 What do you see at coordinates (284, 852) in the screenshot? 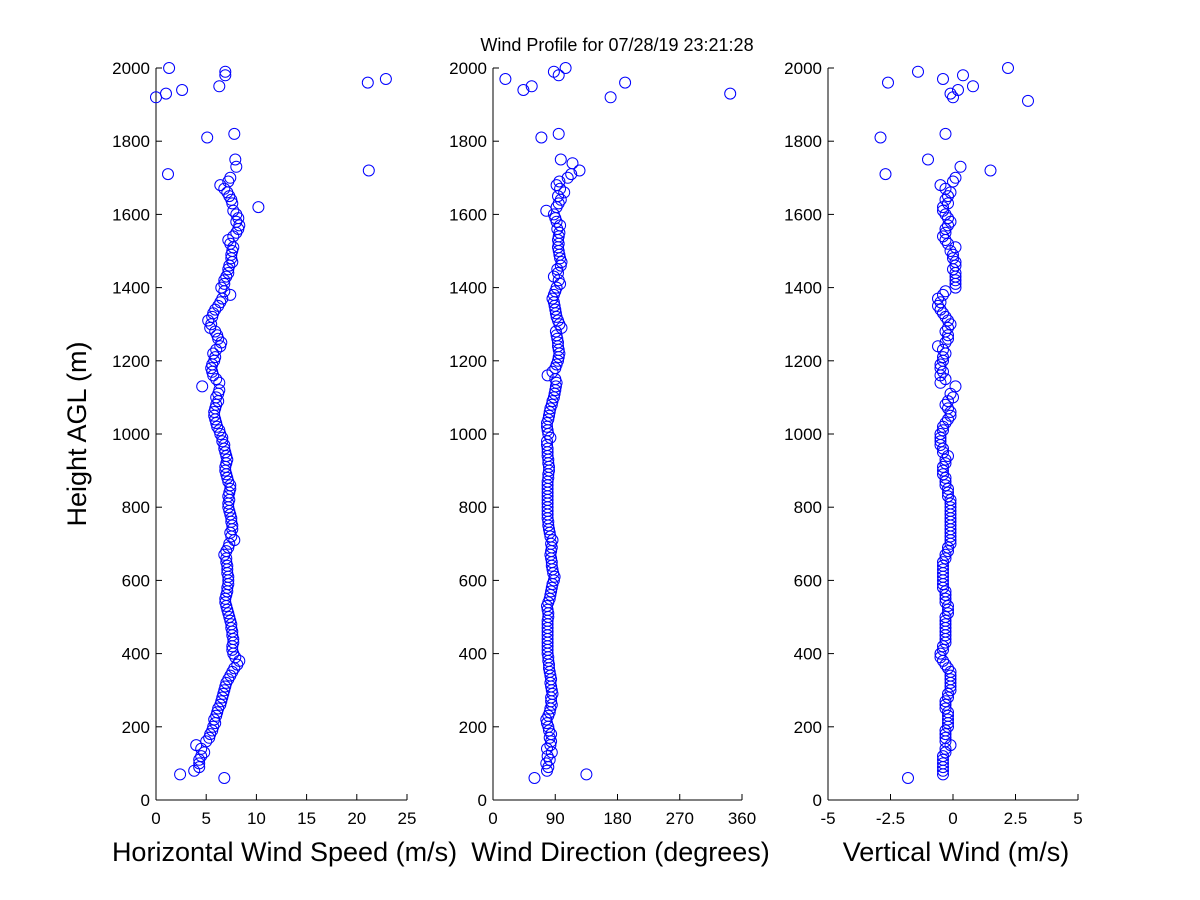
I see `x-axis-label: Horizontal Wind Speed (m/s)` at bounding box center [284, 852].